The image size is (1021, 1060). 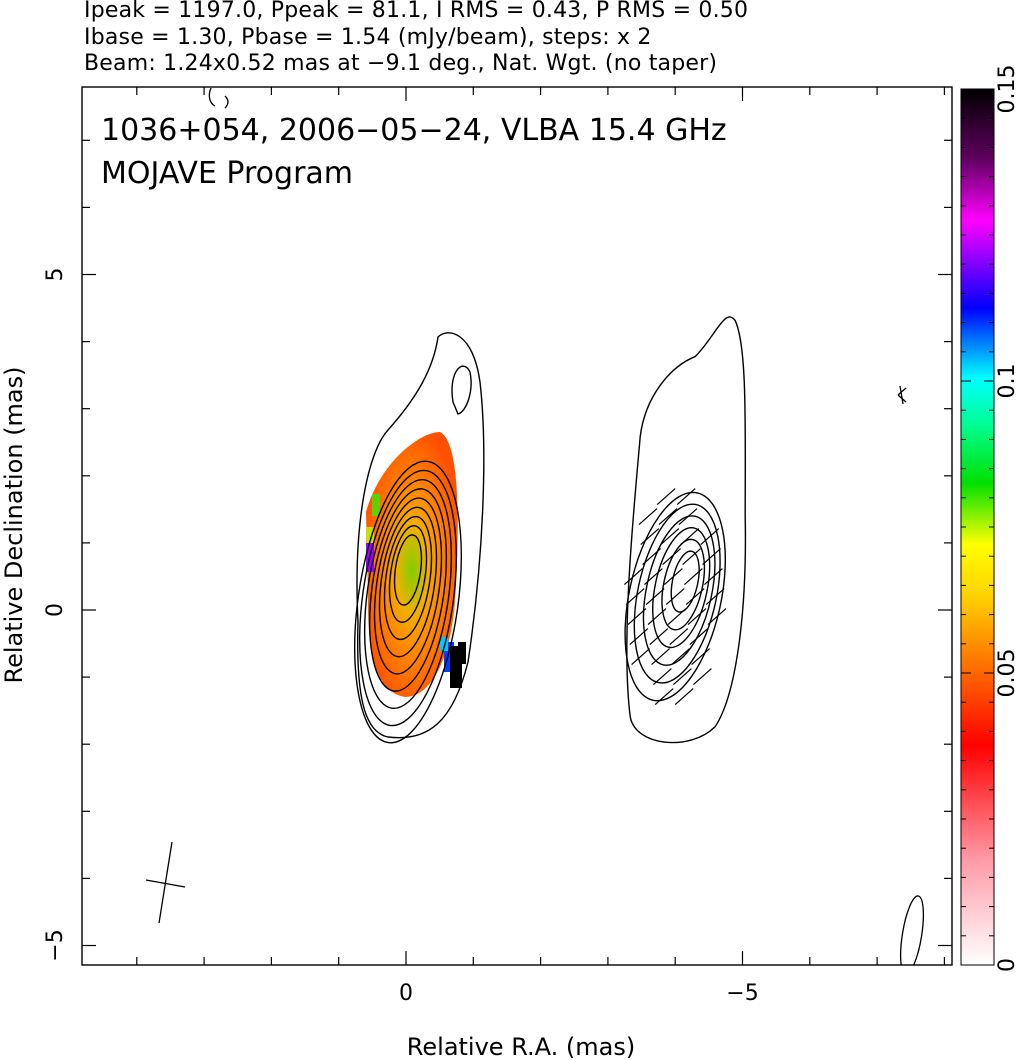 What do you see at coordinates (579, 993) in the screenshot?
I see `x-tick-labels: 0 −5` at bounding box center [579, 993].